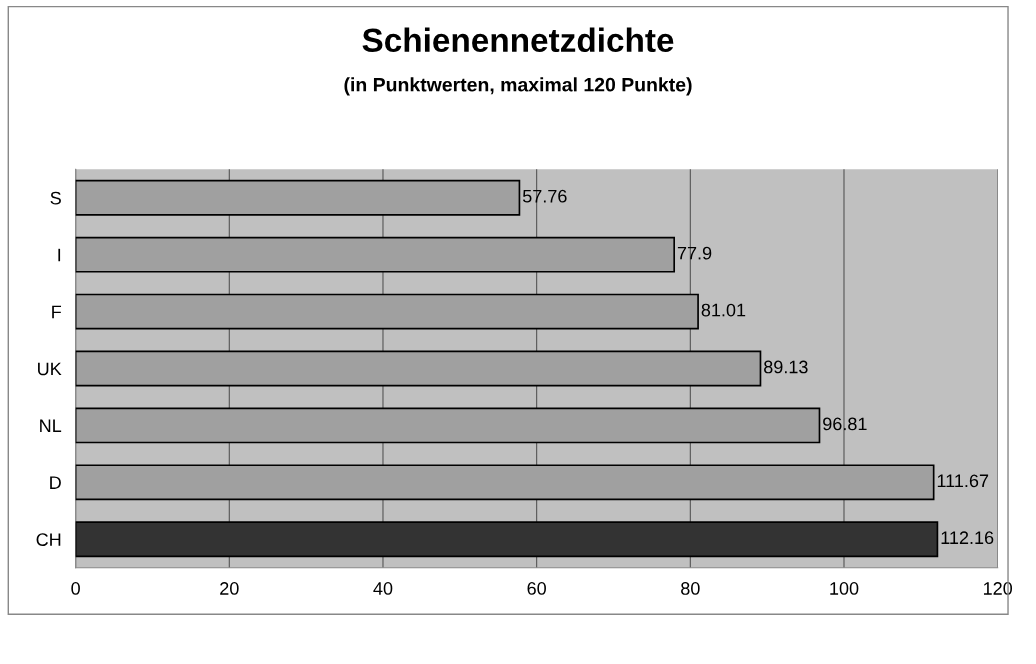  I want to click on y-tick-label: I, so click(59, 255).